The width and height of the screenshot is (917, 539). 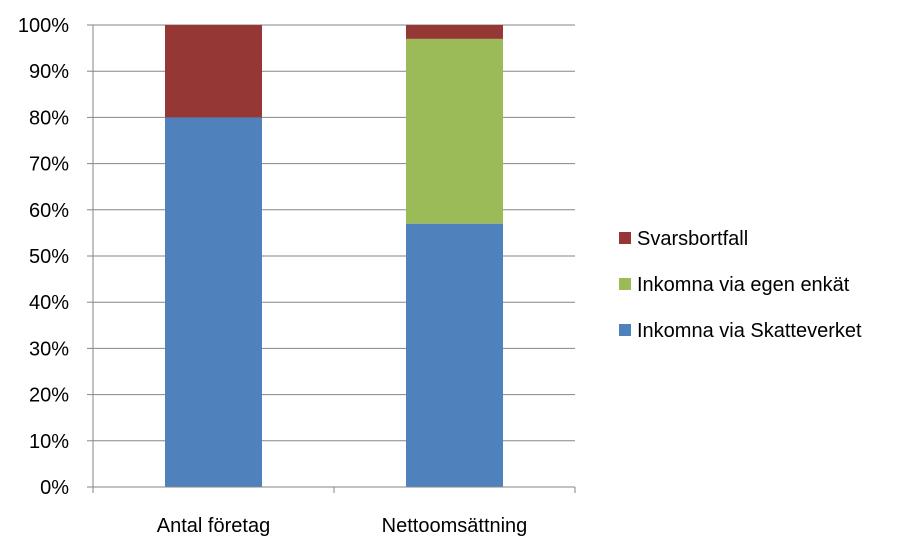 I want to click on y-tick-label: 30%, so click(x=49, y=349).